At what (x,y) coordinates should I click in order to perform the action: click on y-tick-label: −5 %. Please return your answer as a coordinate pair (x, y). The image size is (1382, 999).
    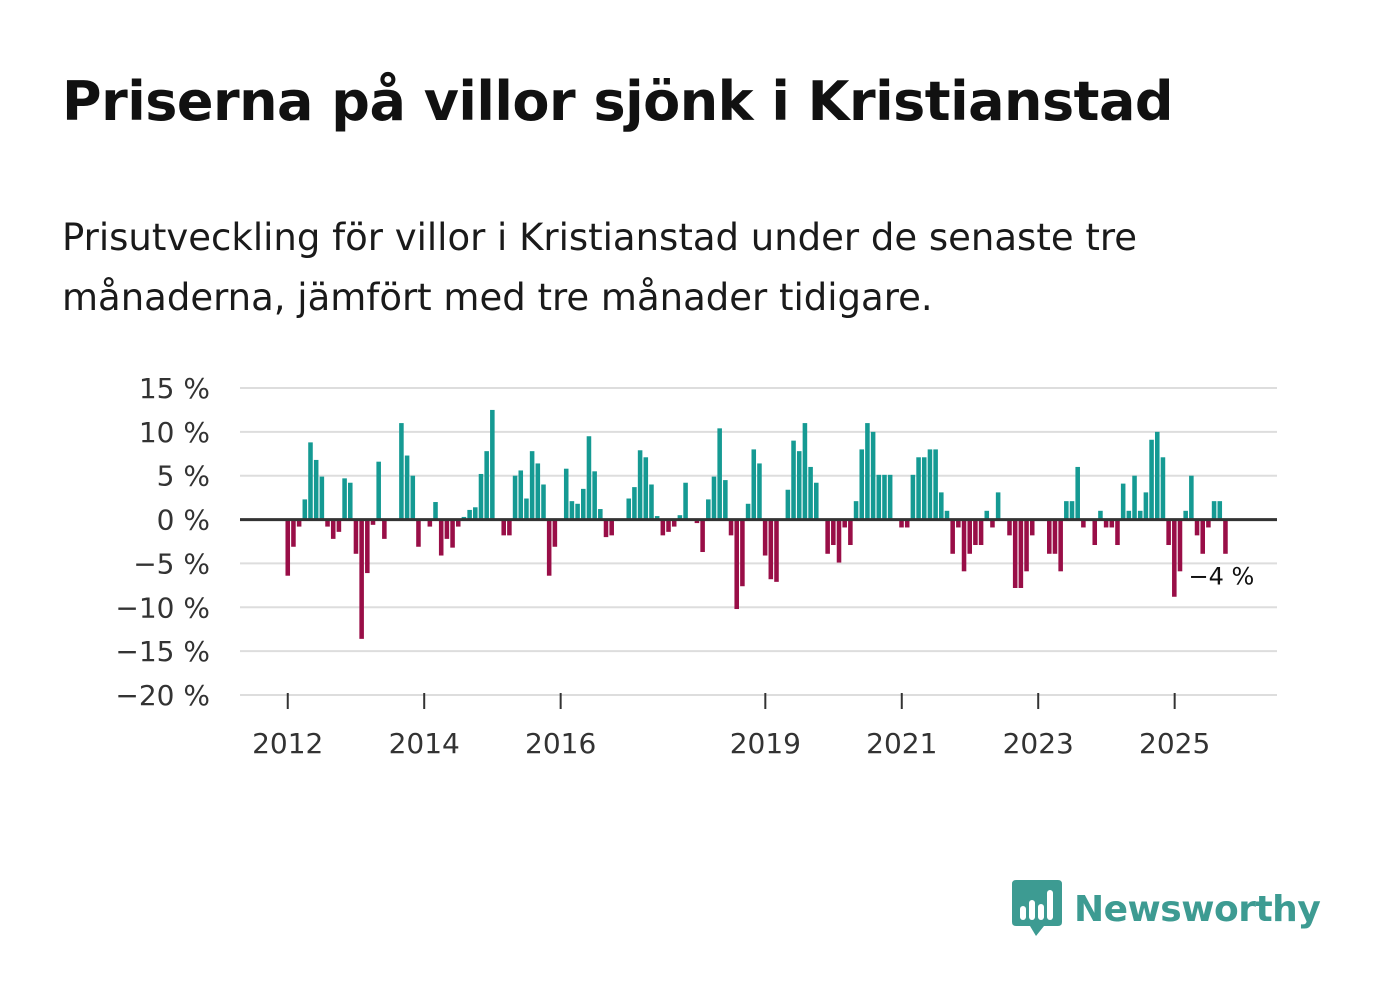
    Looking at the image, I should click on (171, 563).